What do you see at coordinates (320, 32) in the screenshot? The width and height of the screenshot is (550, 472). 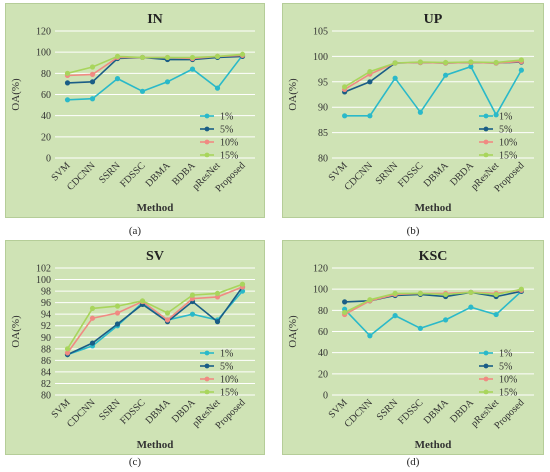 I see `y-tick-label: 105` at bounding box center [320, 32].